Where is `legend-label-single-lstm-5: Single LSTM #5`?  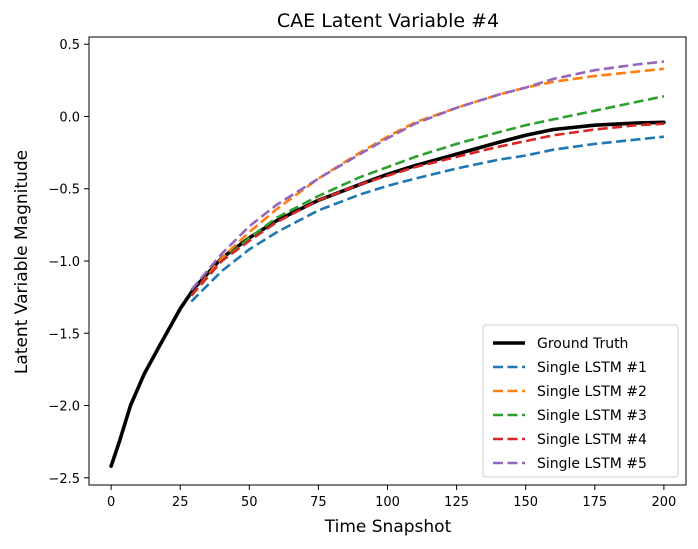 legend-label-single-lstm-5: Single LSTM #5 is located at coordinates (592, 464).